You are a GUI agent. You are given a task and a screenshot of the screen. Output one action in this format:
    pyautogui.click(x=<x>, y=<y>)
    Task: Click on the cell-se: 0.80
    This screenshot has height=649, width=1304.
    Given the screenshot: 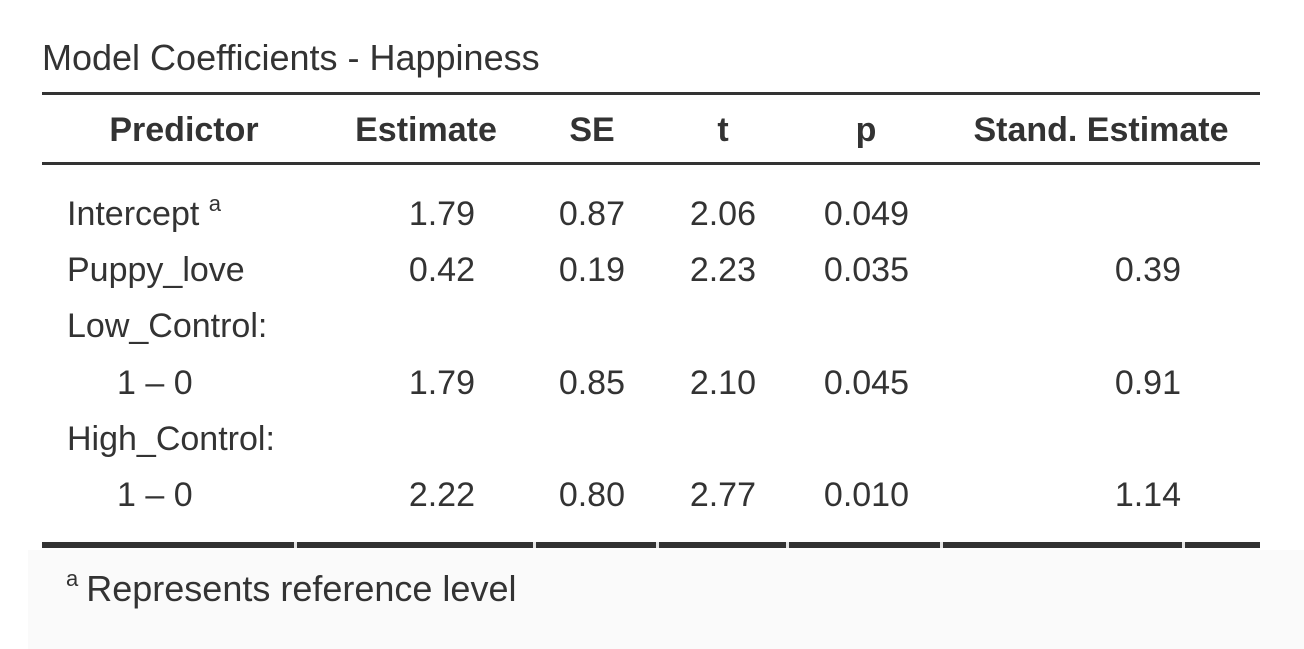 What is the action you would take?
    pyautogui.click(x=591, y=495)
    